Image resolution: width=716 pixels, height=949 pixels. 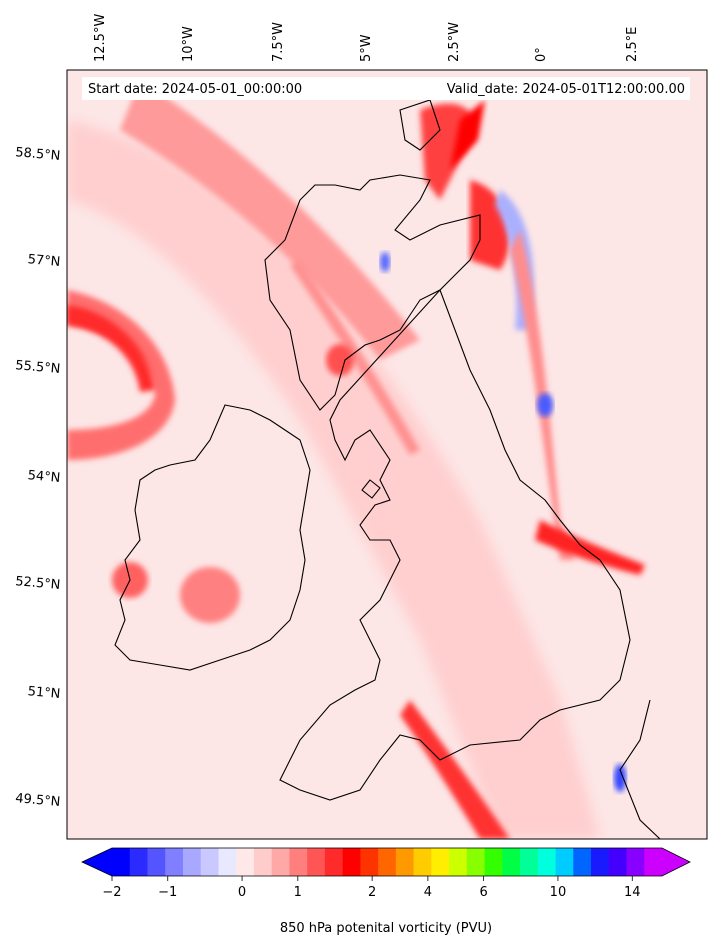 I want to click on lon-label: 7.5°W, so click(x=278, y=42).